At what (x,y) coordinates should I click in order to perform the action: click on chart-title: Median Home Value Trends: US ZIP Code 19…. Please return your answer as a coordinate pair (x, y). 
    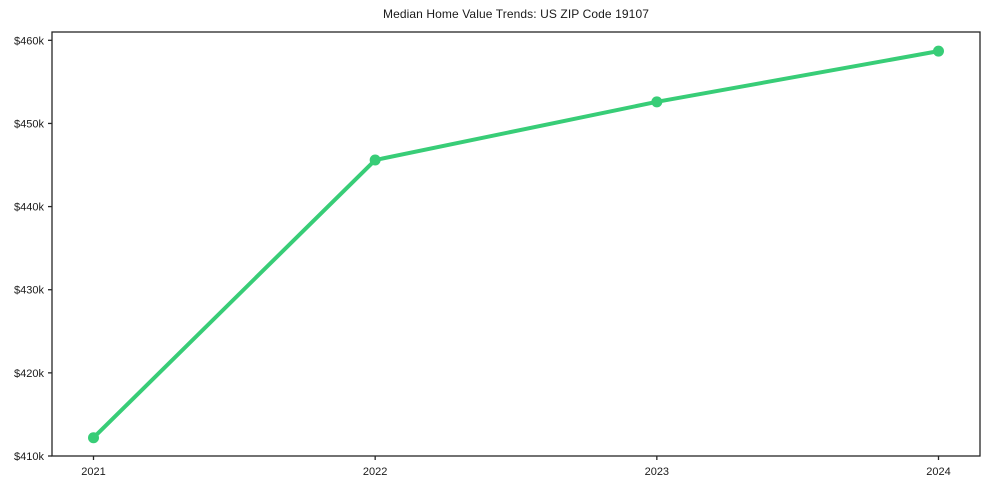
    Looking at the image, I should click on (515, 14).